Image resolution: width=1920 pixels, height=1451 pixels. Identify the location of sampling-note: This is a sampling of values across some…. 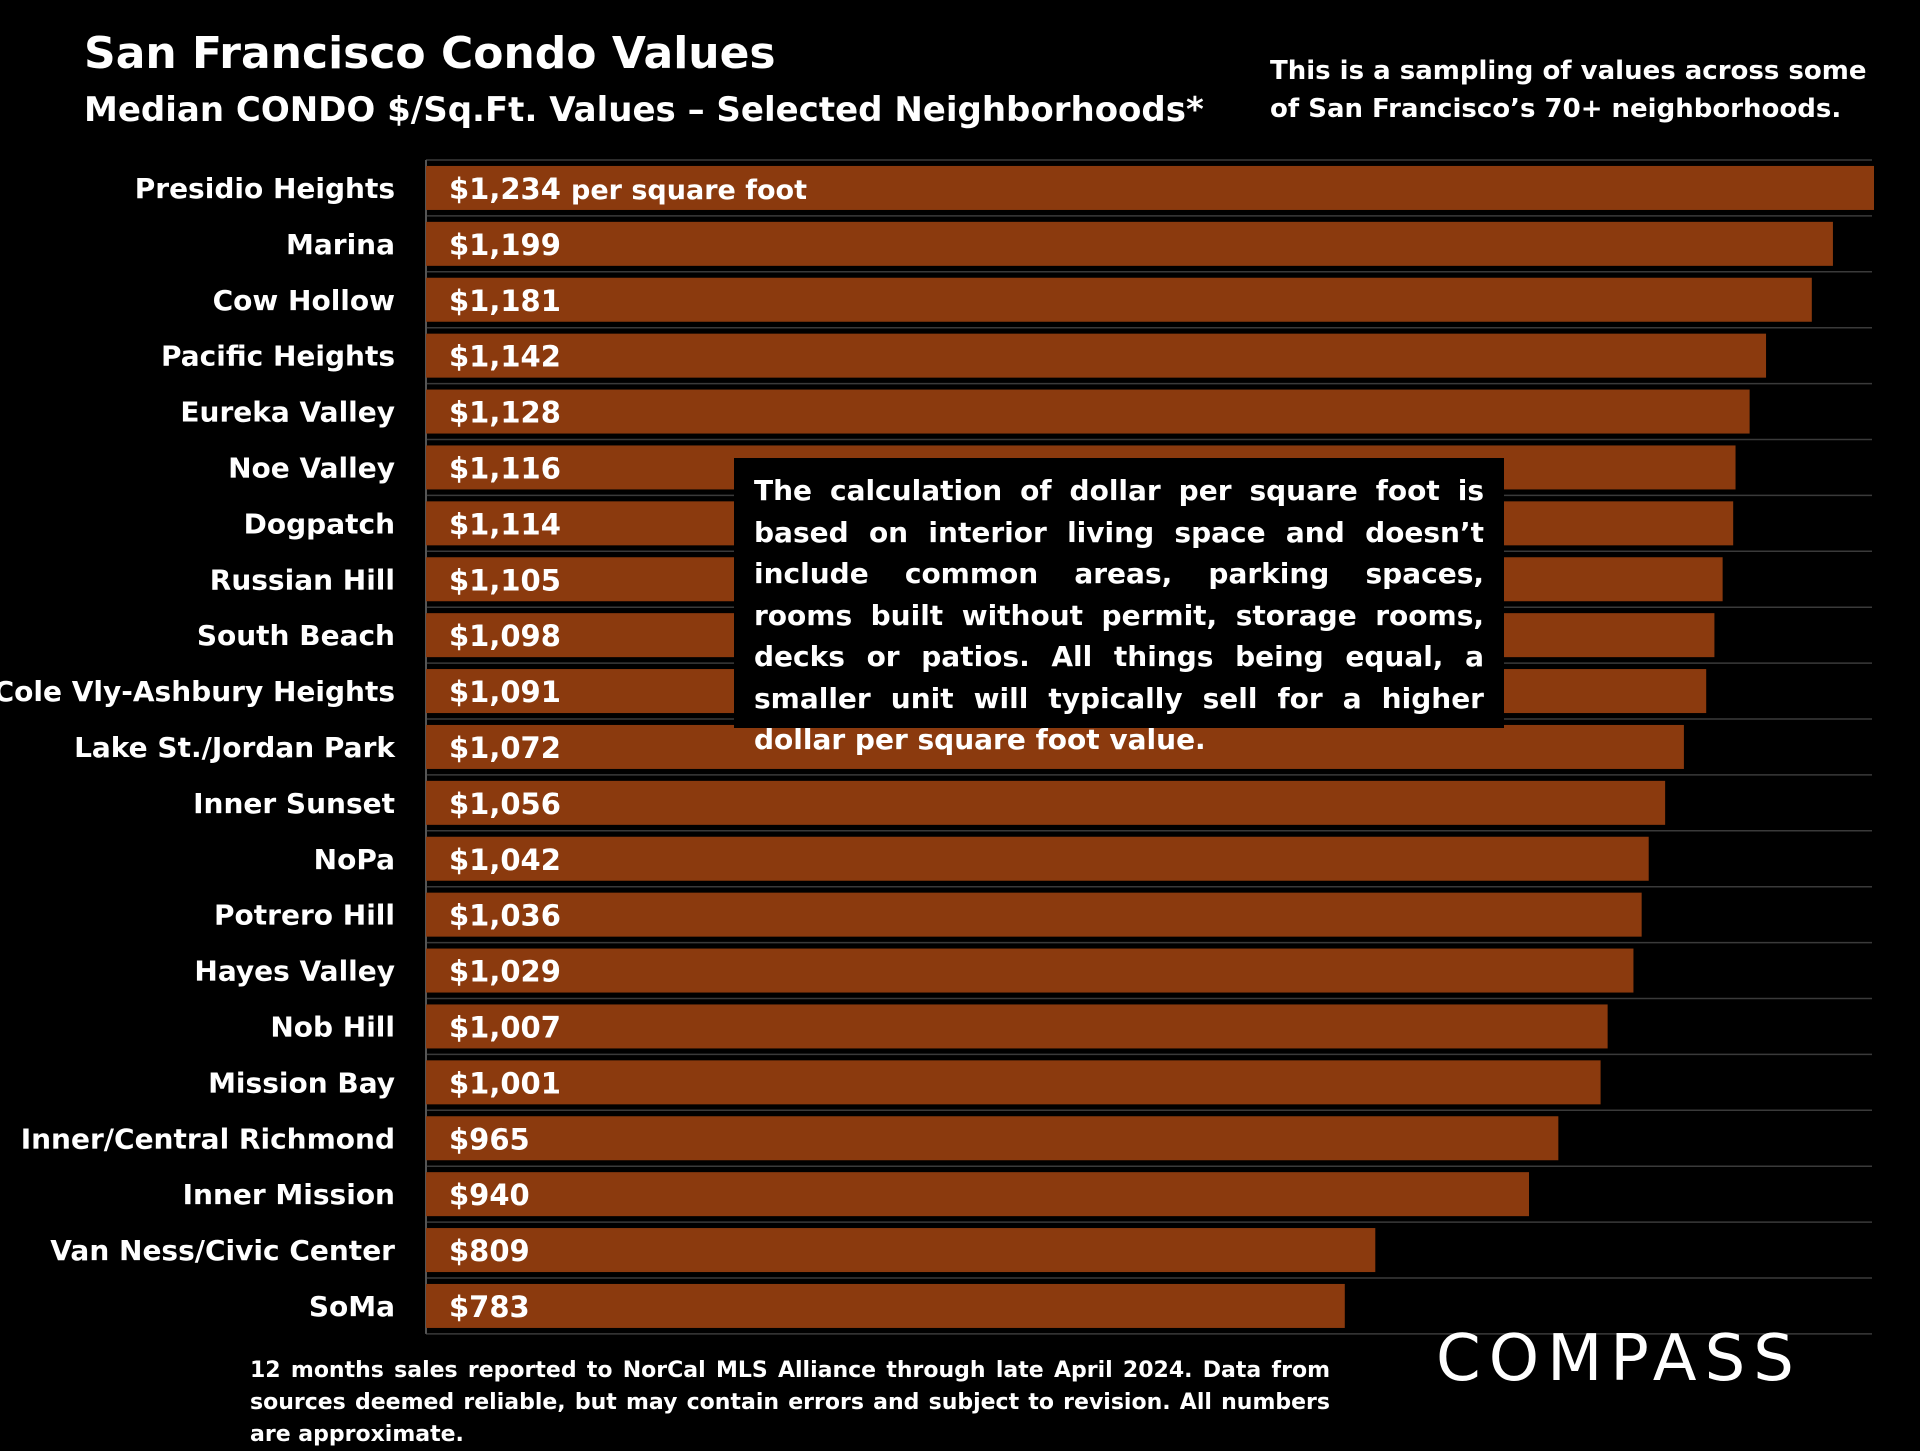
(1568, 90).